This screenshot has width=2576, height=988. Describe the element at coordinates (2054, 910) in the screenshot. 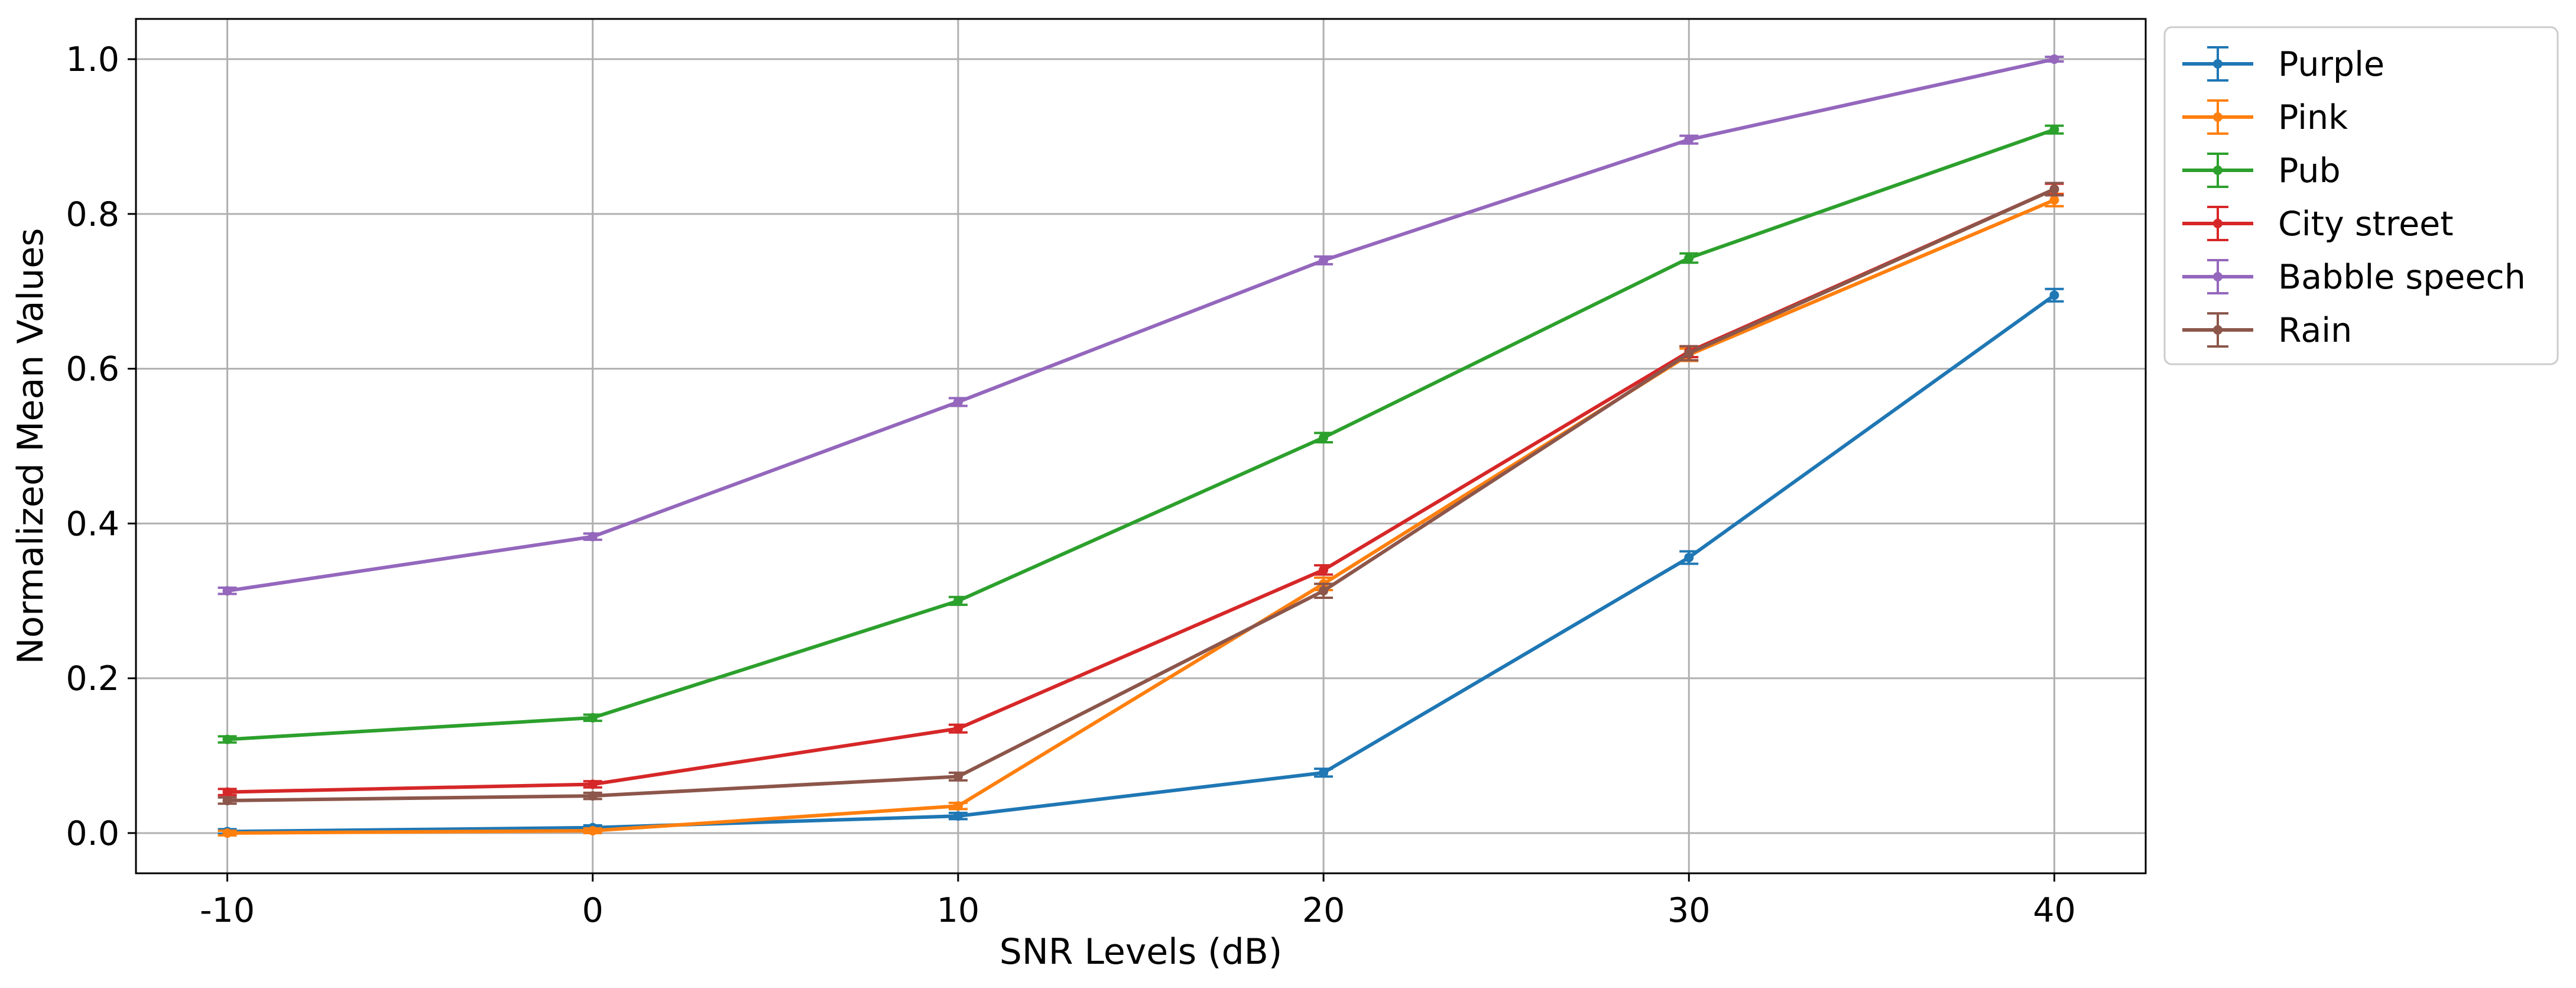

I see `x-tick-label: 40` at that location.